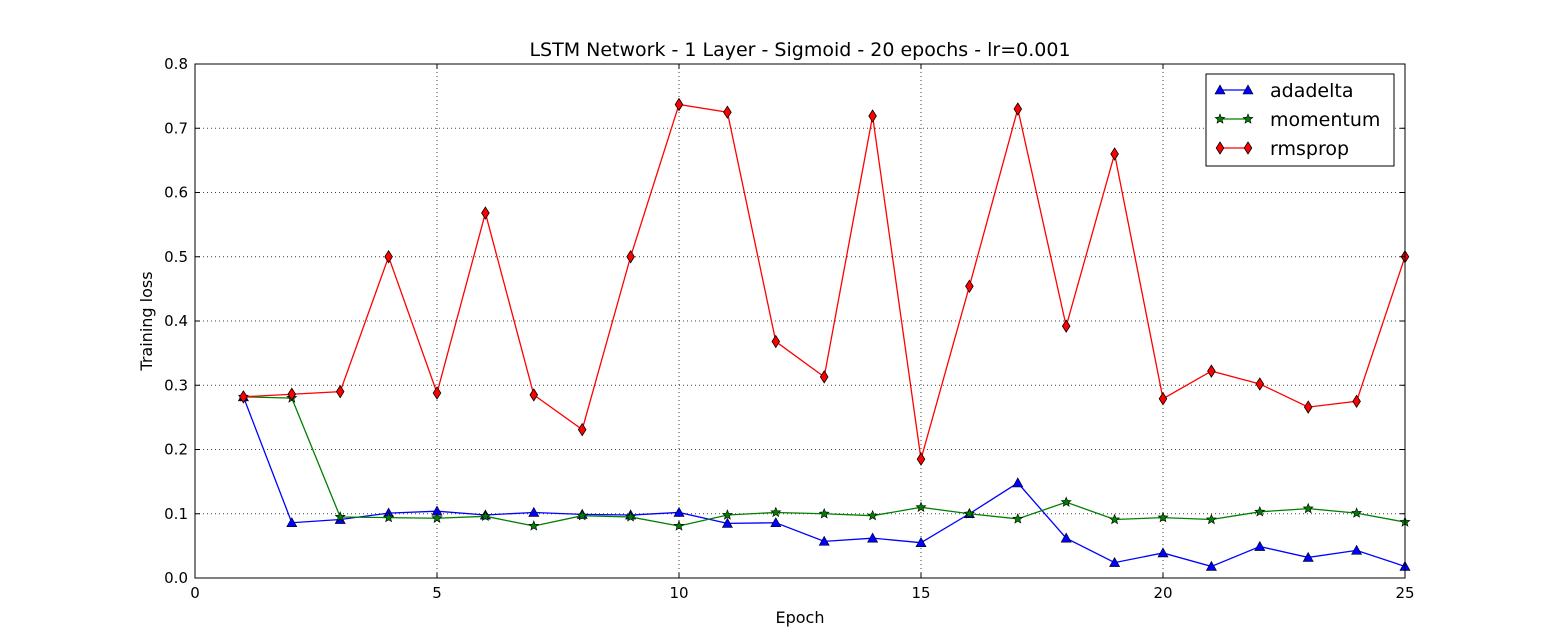 The height and width of the screenshot is (643, 1561). I want to click on legend-item-momentum: momentum, so click(1297, 120).